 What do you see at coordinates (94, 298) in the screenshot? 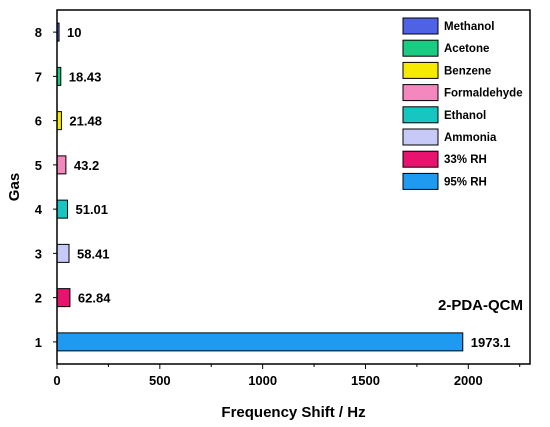
I see `value-label-gas-2: 62.84` at bounding box center [94, 298].